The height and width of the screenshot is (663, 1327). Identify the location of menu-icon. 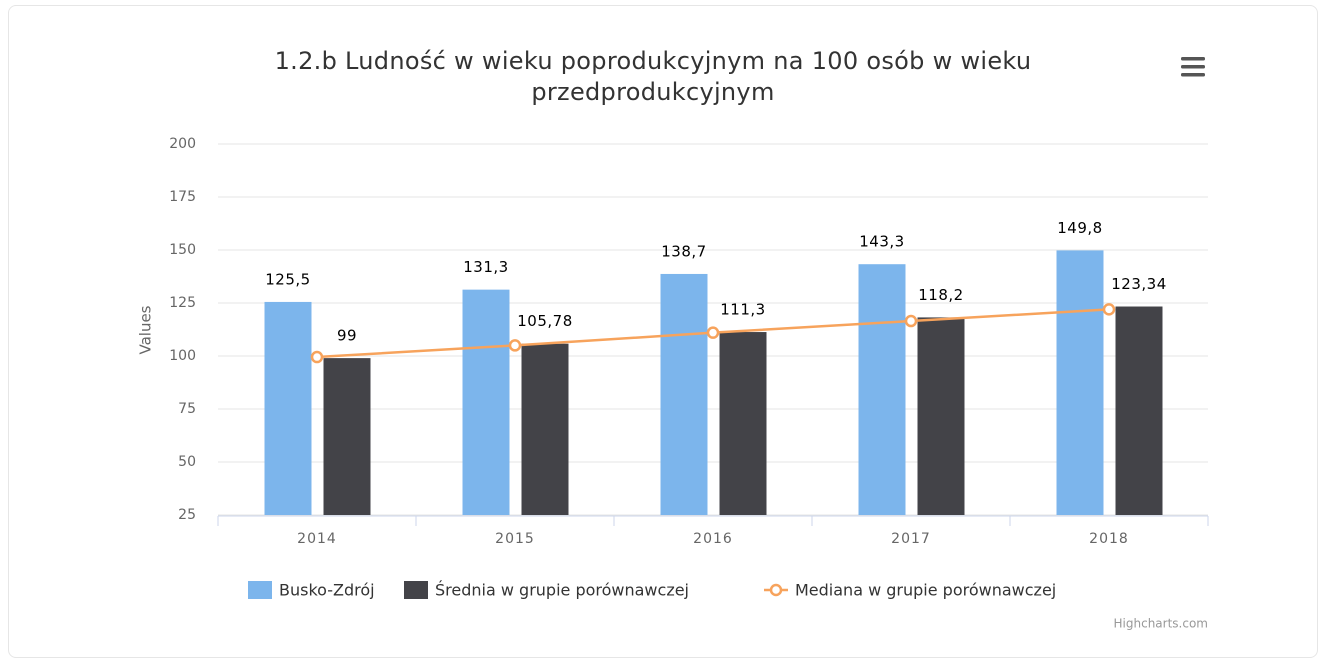
(1193, 67).